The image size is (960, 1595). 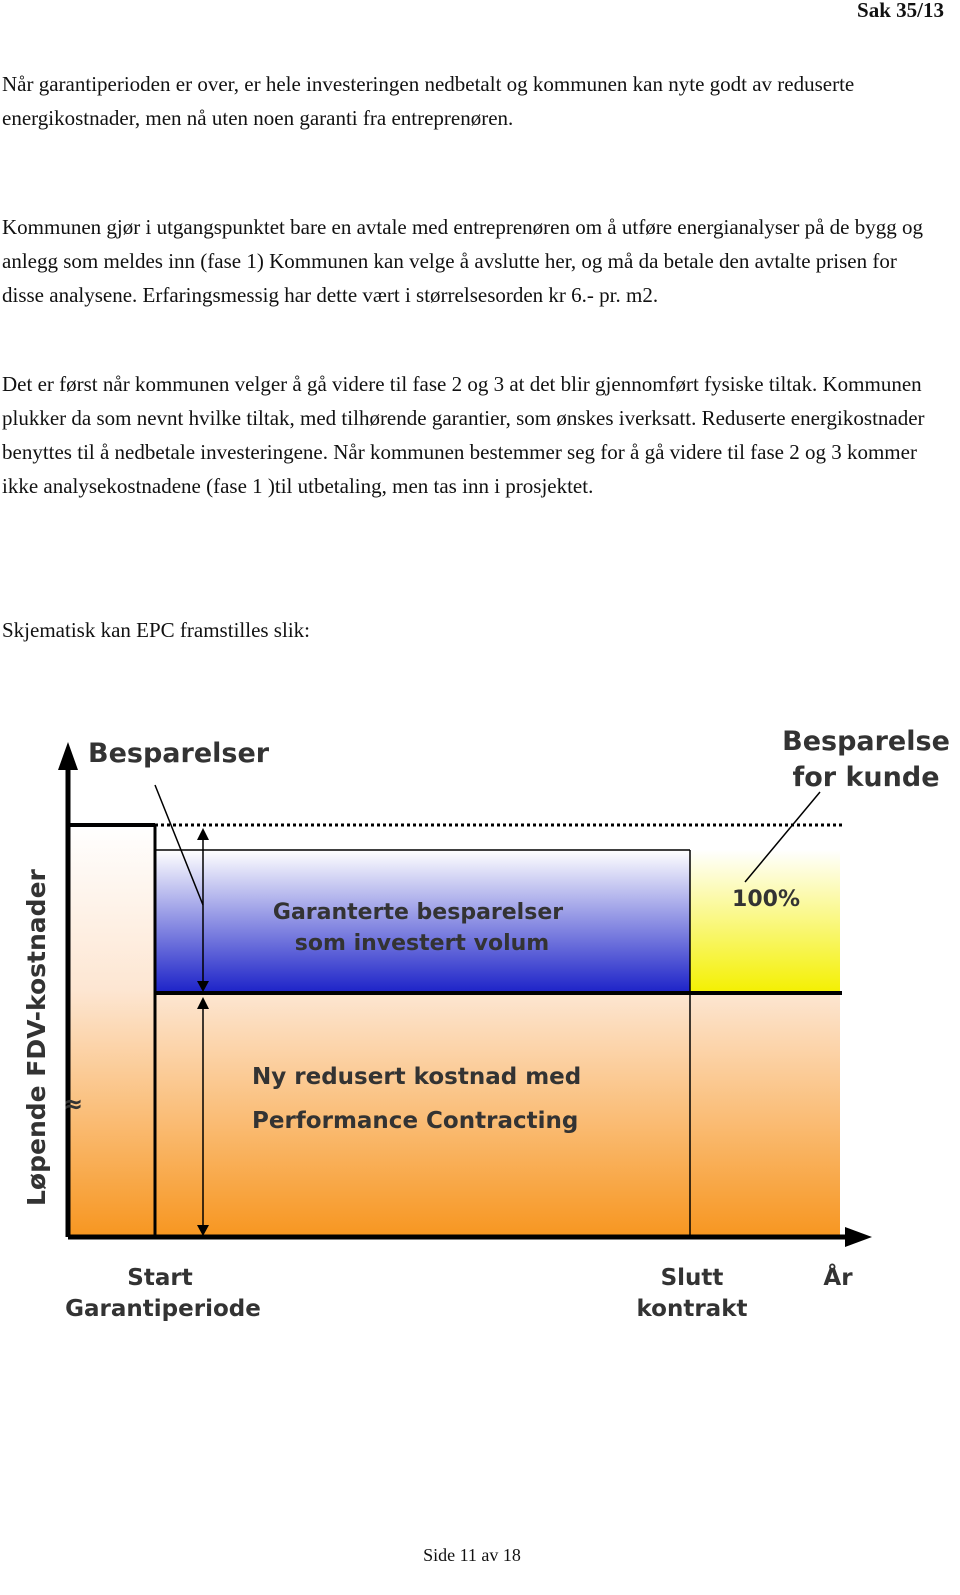 What do you see at coordinates (866, 741) in the screenshot?
I see `customer-savings: Besparelse` at bounding box center [866, 741].